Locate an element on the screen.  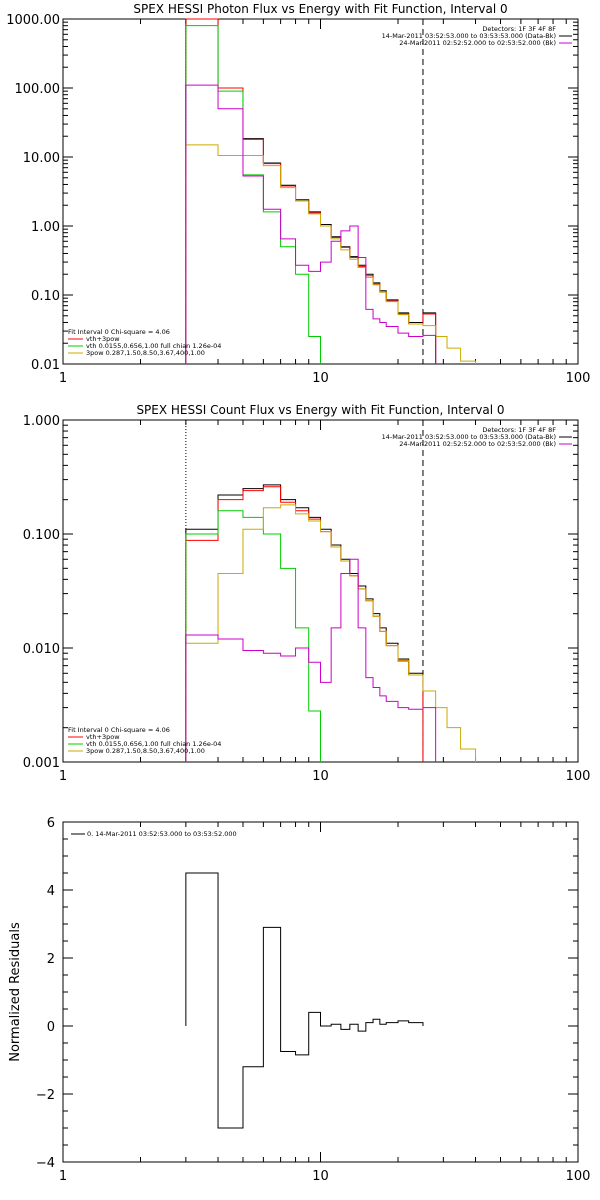
y-tick-label: 1.000 is located at coordinates (41, 421).